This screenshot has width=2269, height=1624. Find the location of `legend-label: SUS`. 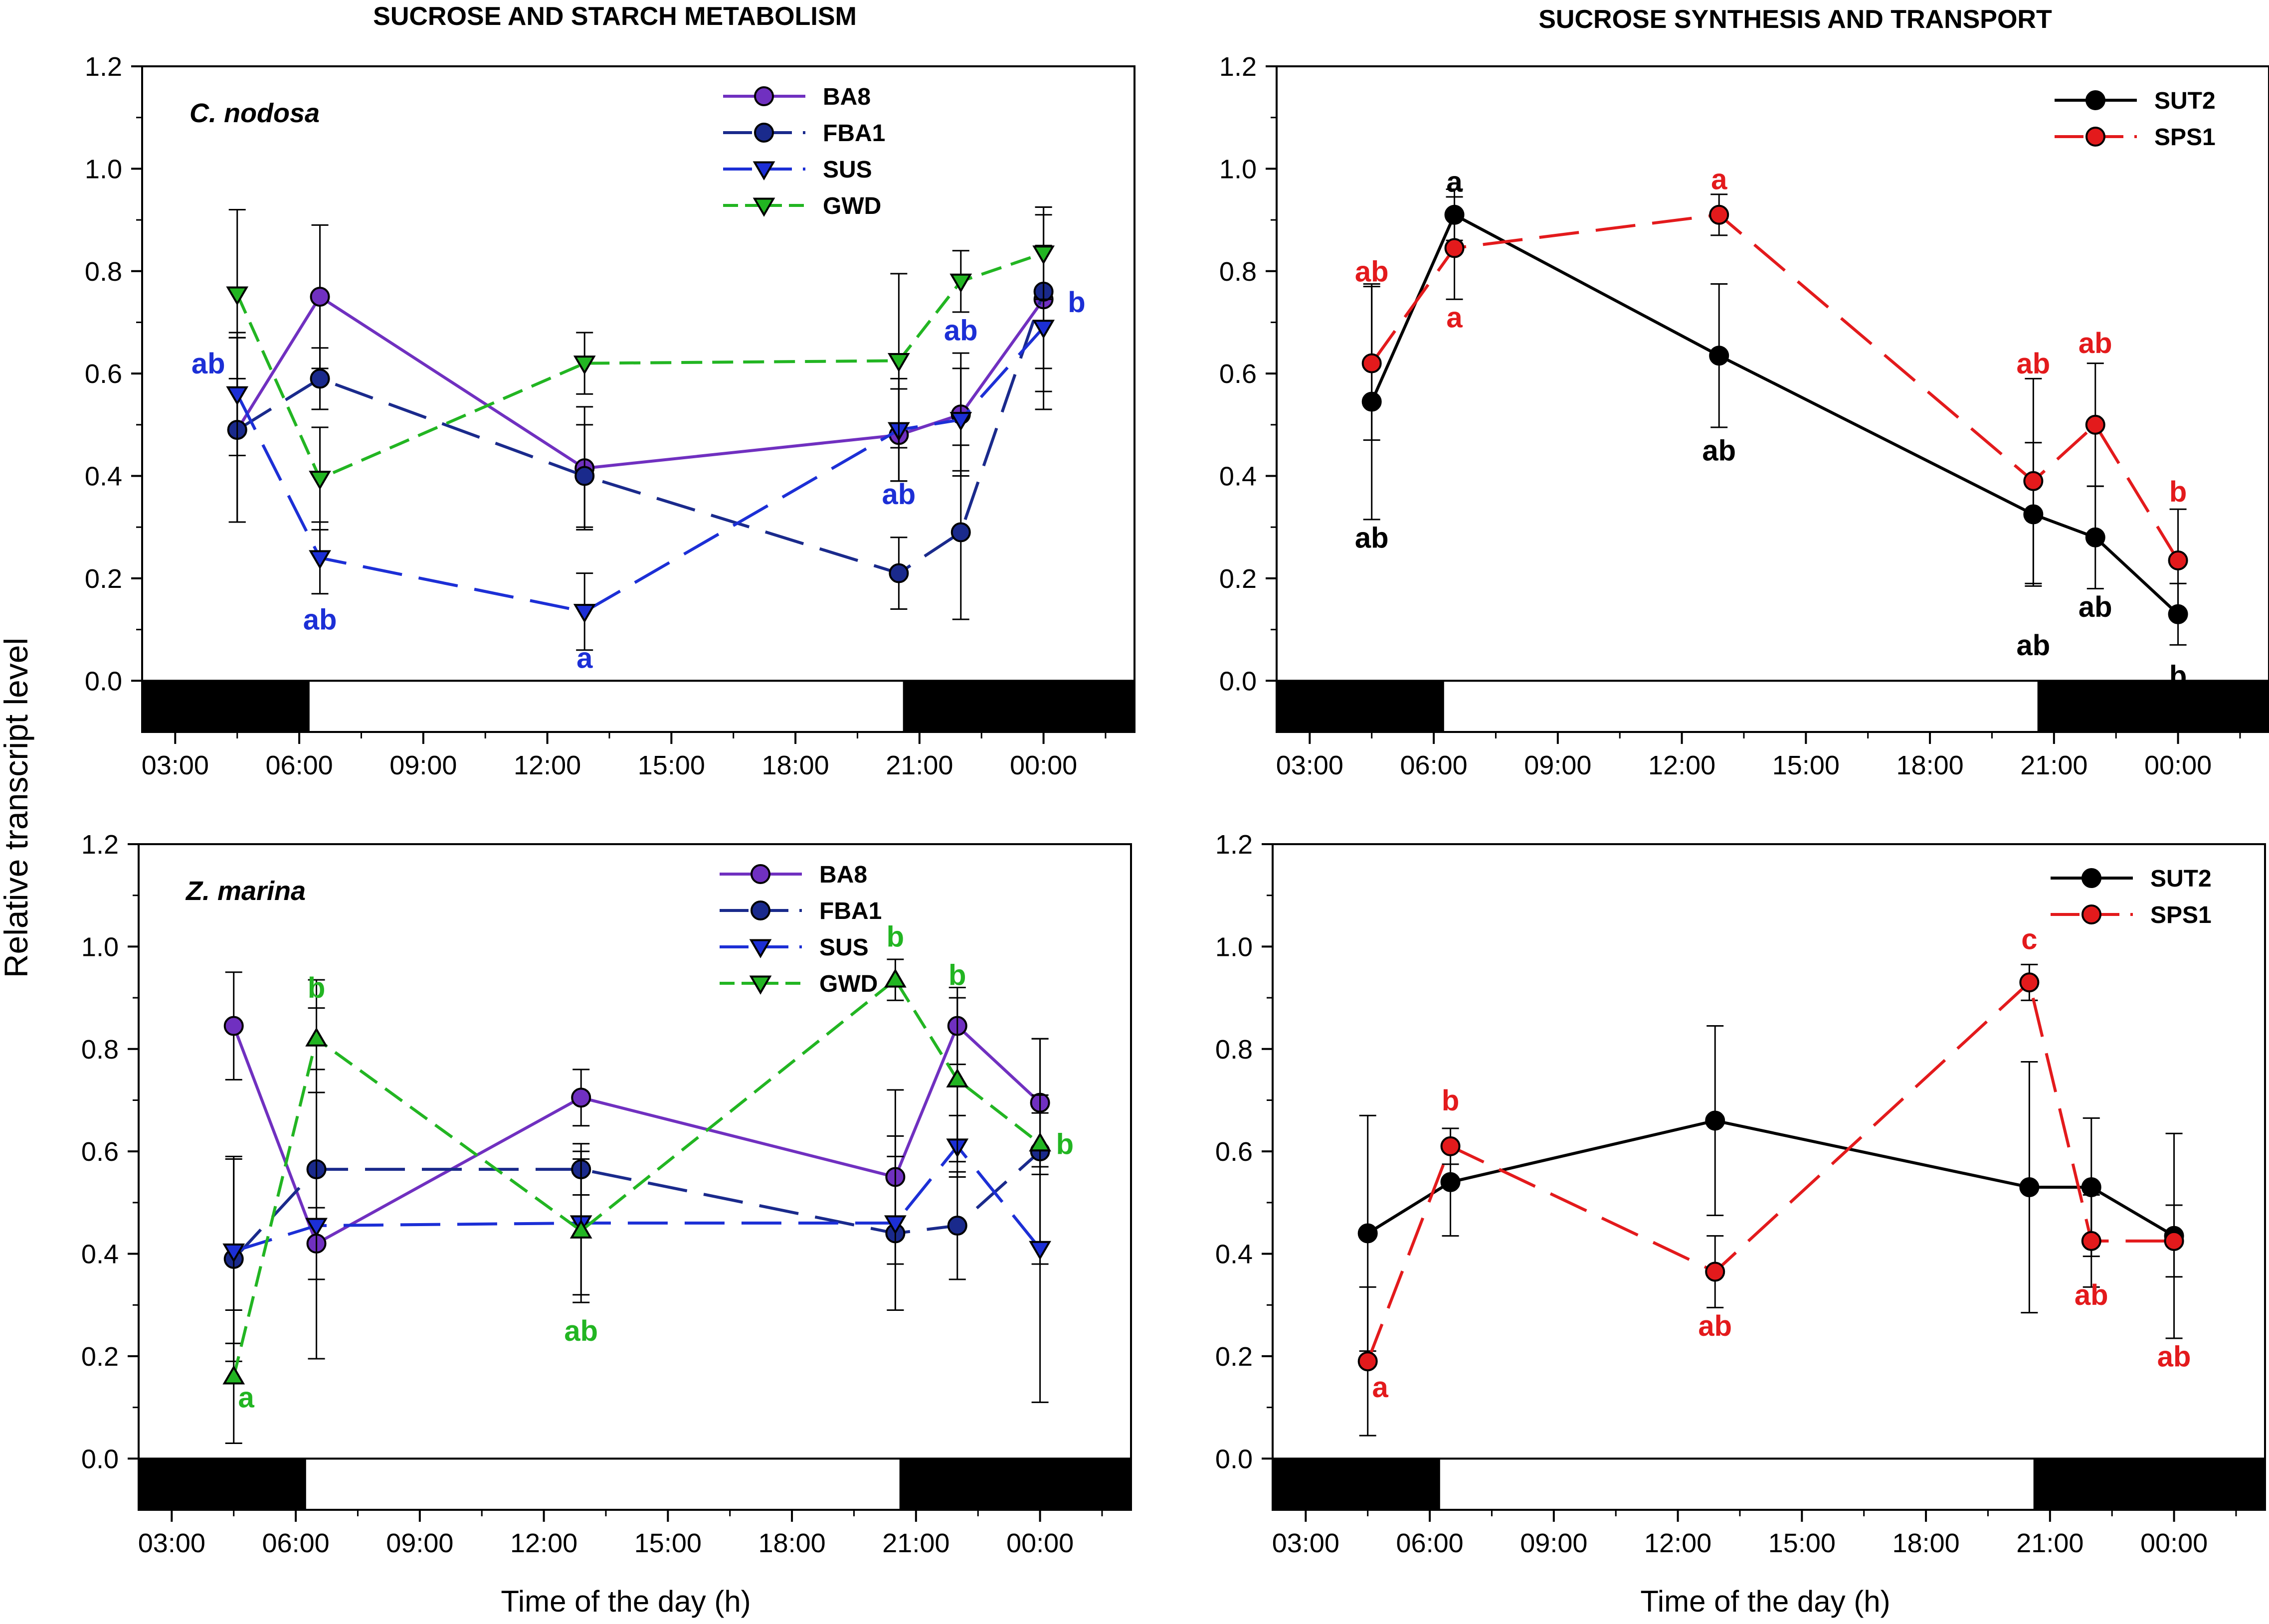

legend-label: SUS is located at coordinates (844, 947).